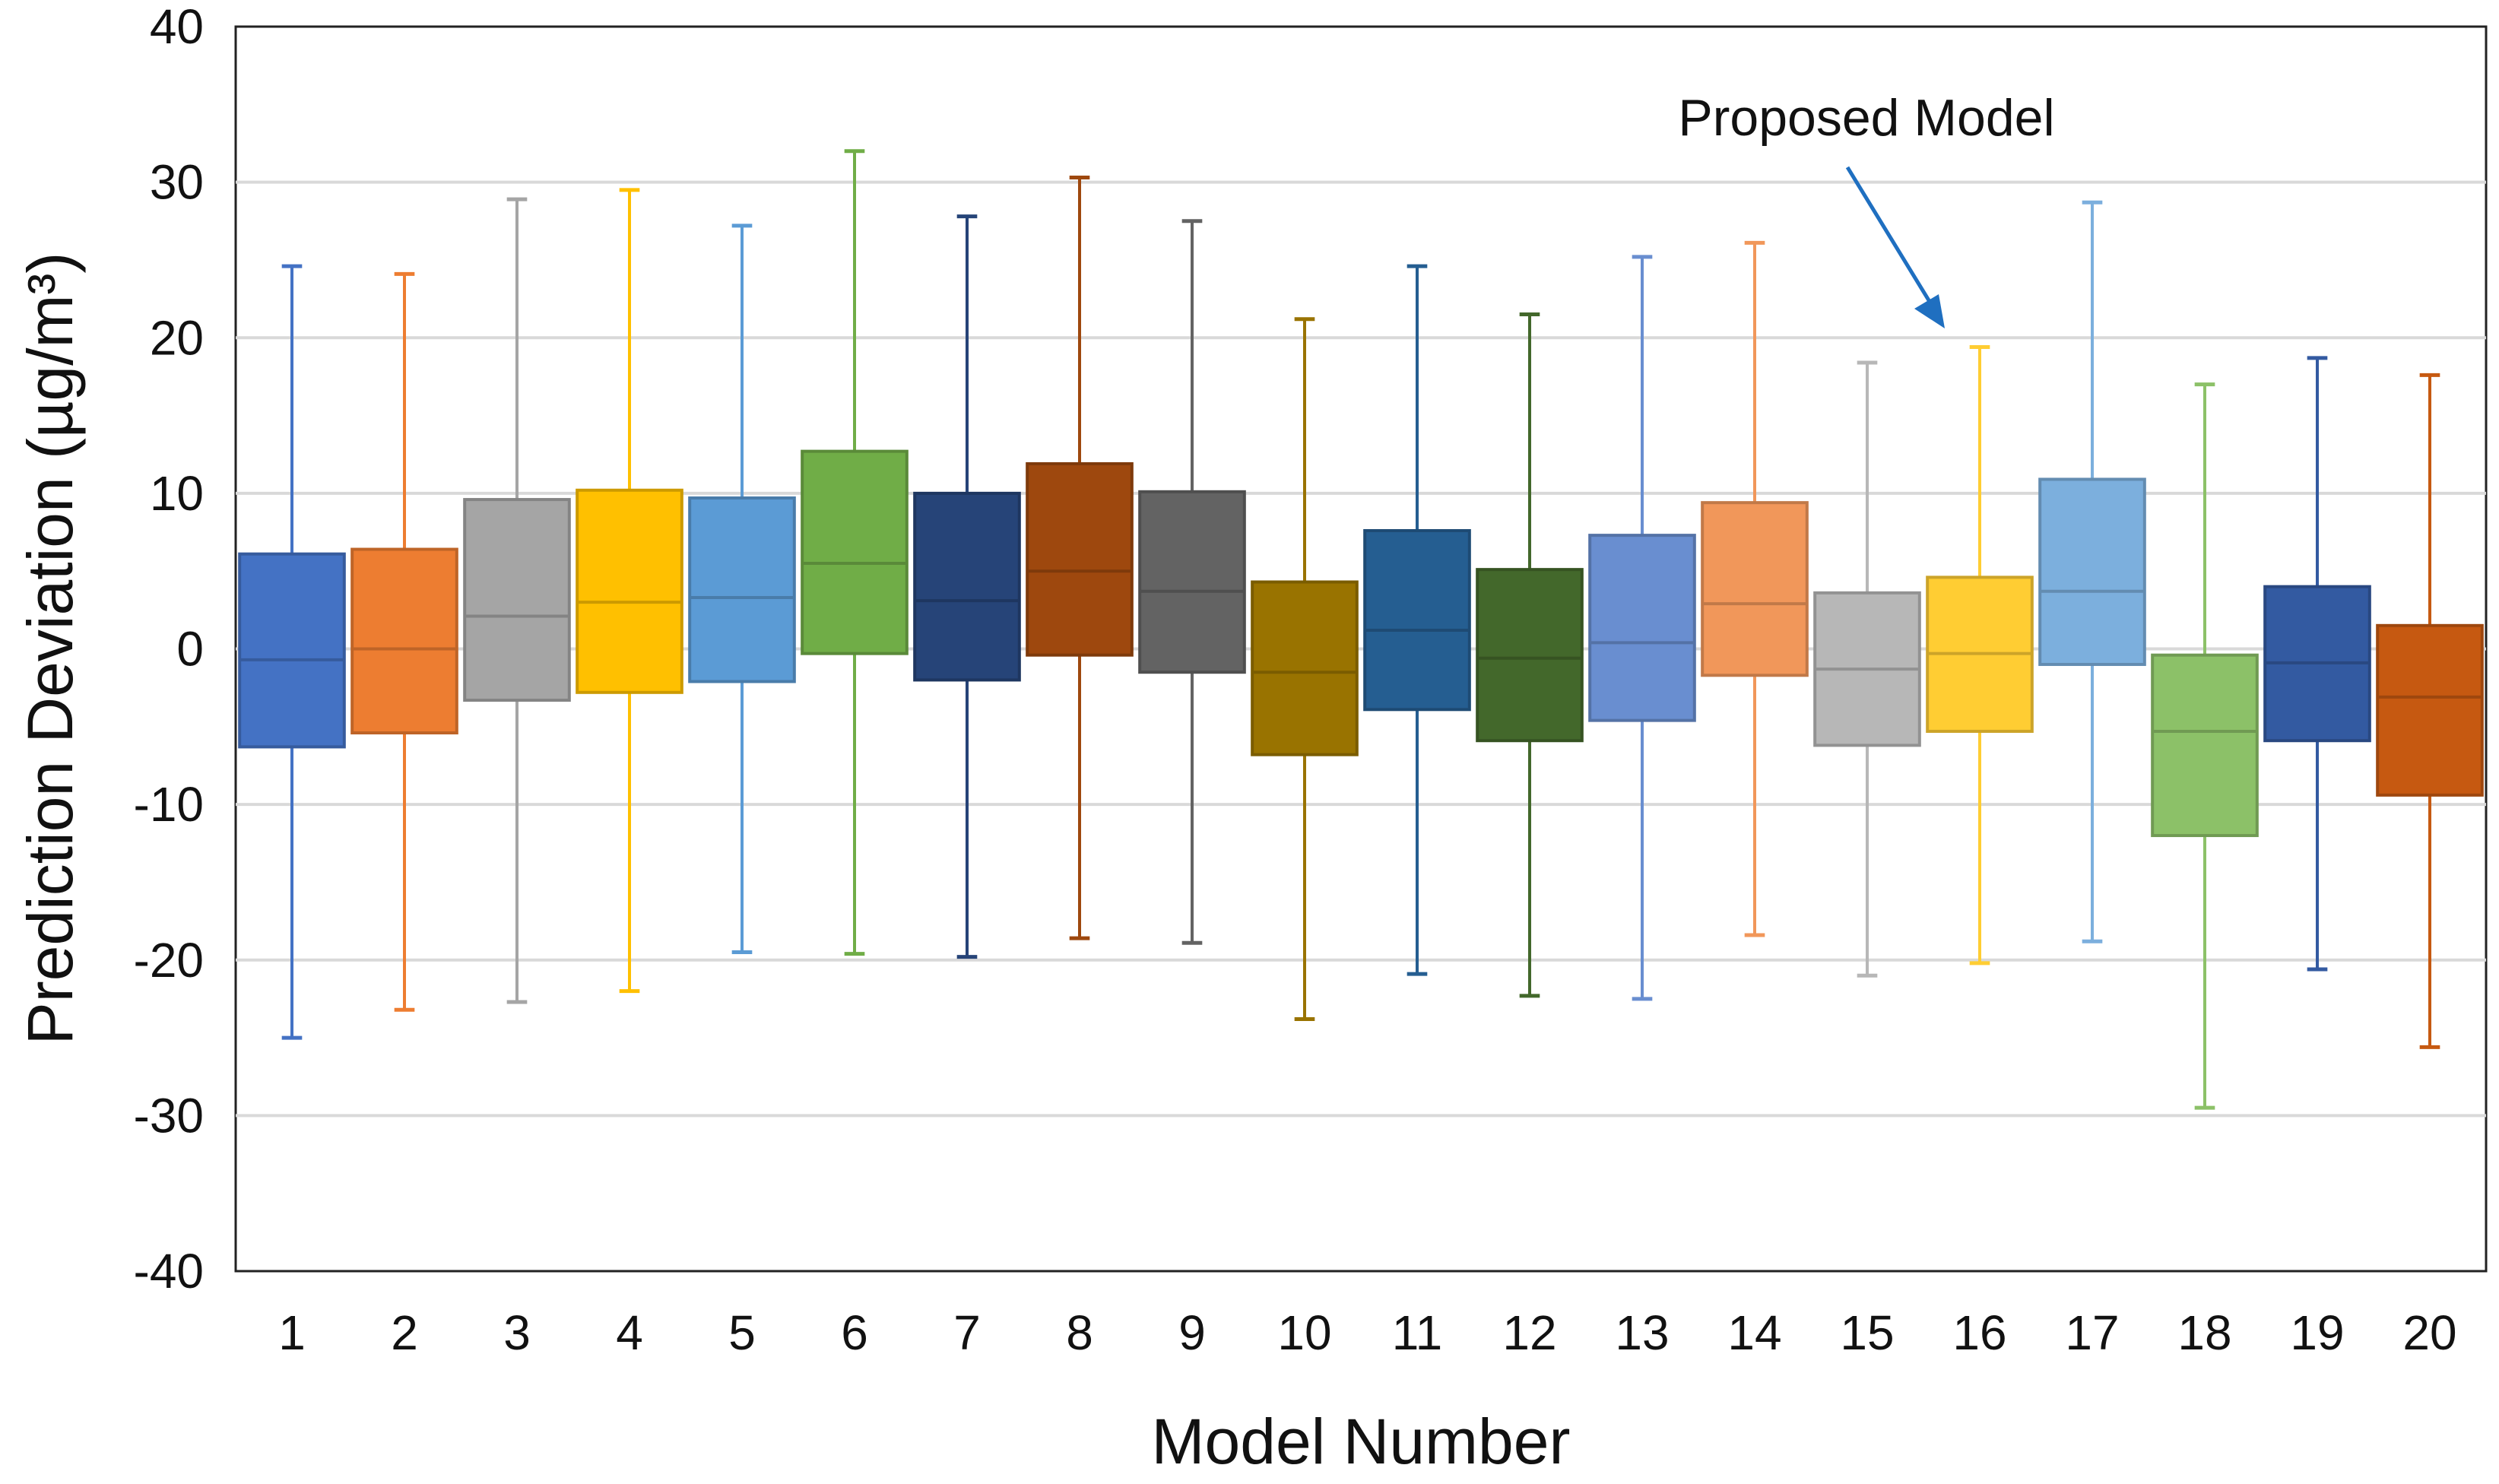 The image size is (2499, 1484). Describe the element at coordinates (1866, 118) in the screenshot. I see `annotation-label: Proposed Model` at that location.